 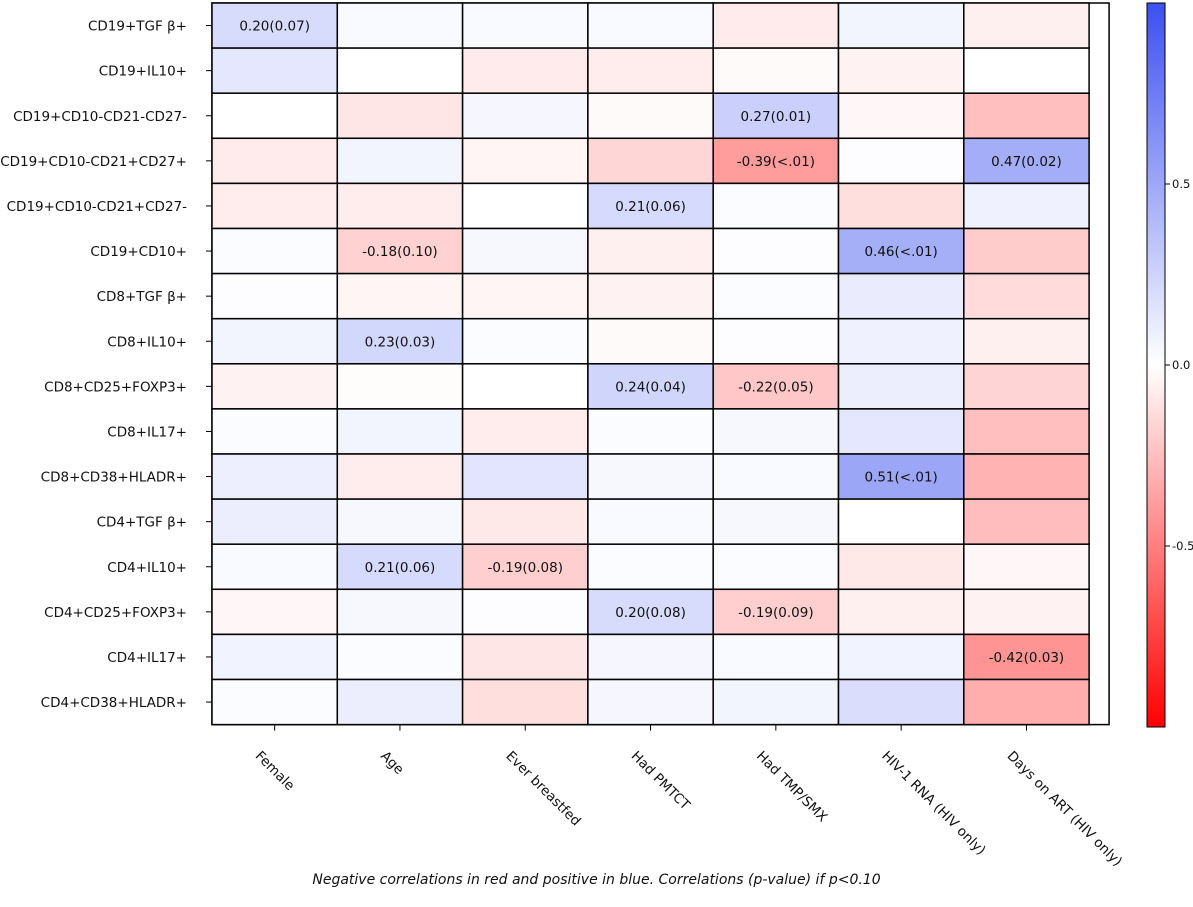 I want to click on column-label: Ever breastfed, so click(x=542, y=788).